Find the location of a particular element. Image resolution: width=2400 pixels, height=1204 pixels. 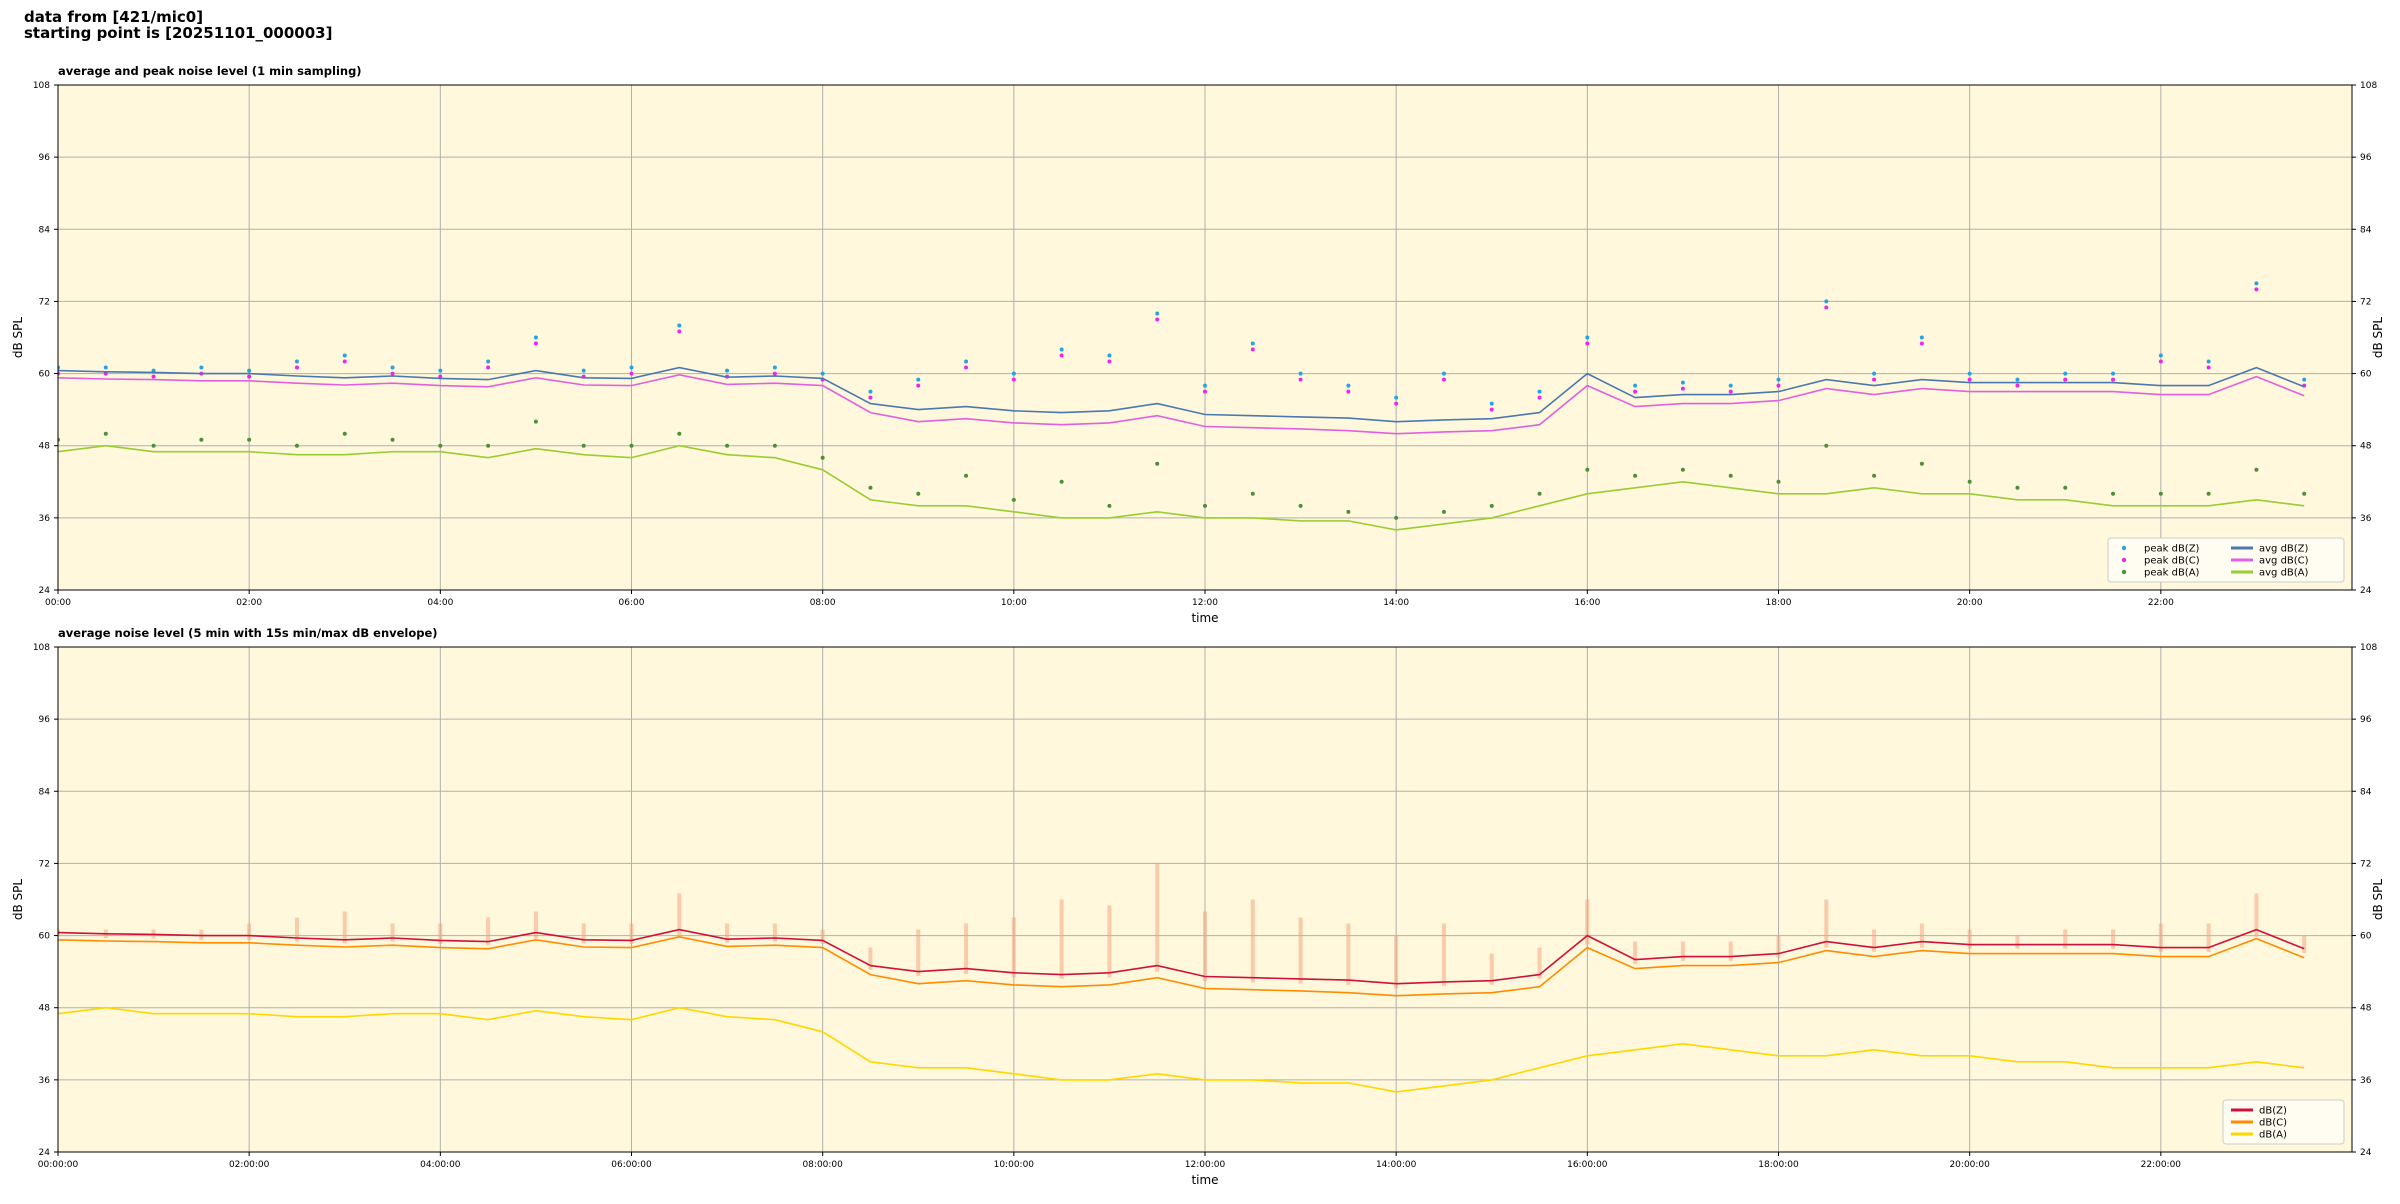

y-tick-label-right: 60 is located at coordinates (2366, 937).